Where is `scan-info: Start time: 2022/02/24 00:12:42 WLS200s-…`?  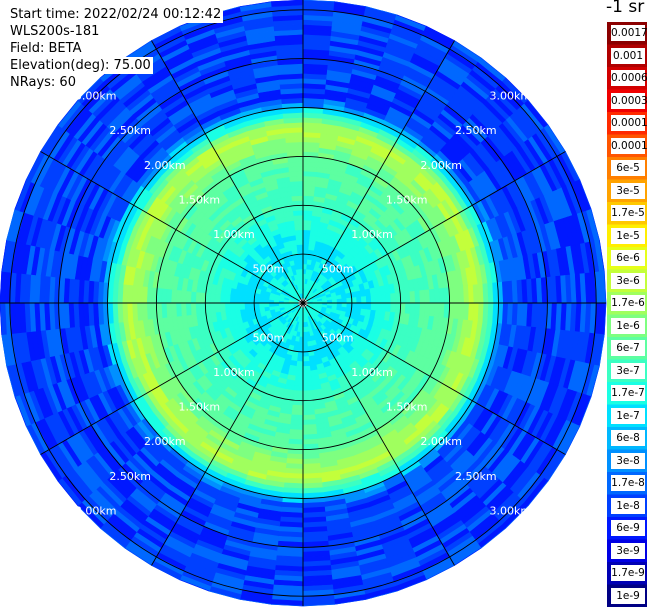 scan-info: Start time: 2022/02/24 00:12:42 WLS200s-… is located at coordinates (117, 48).